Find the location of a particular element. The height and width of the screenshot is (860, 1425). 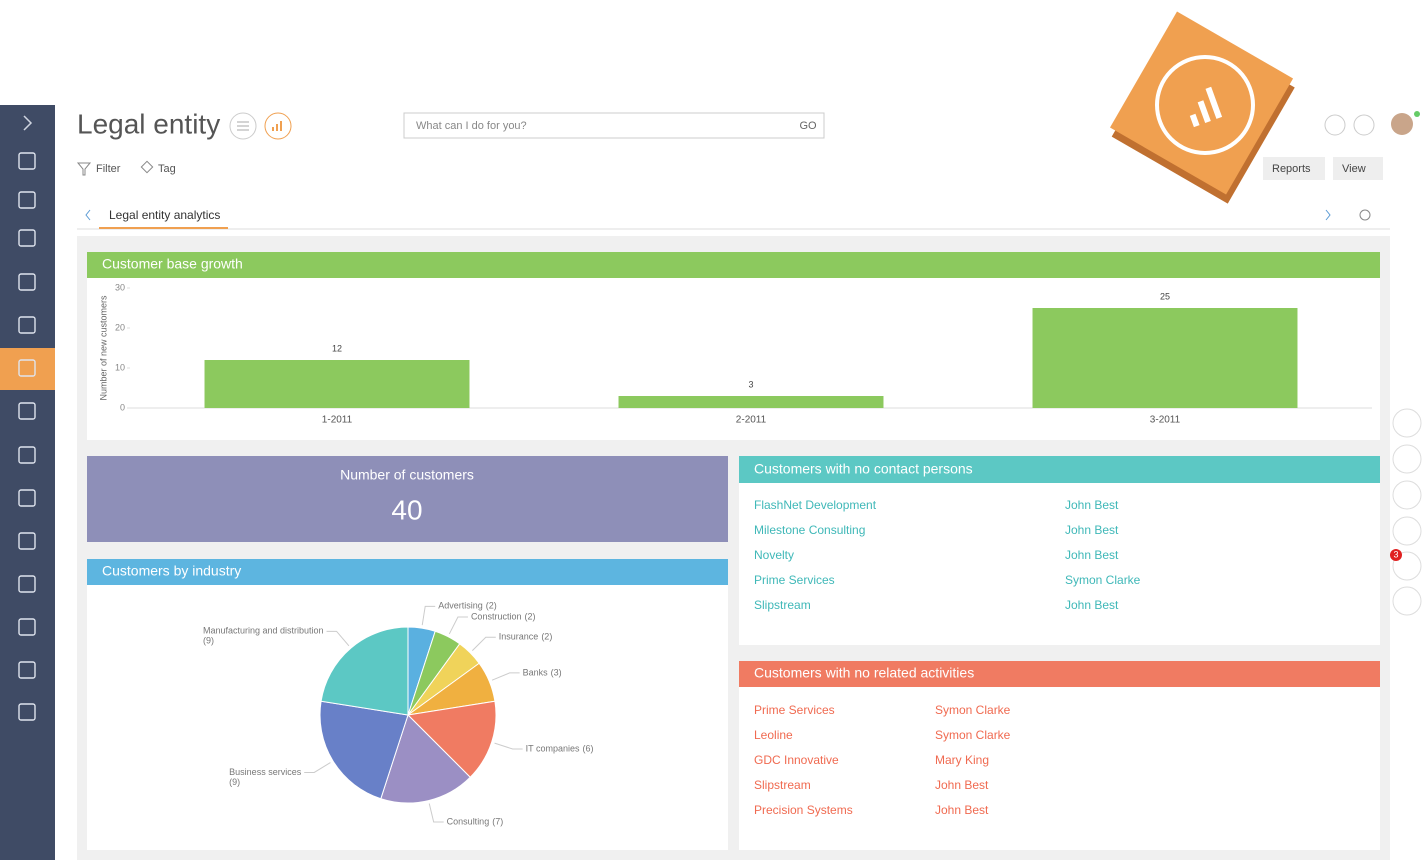

reports-button: Reports is located at coordinates (1291, 169).